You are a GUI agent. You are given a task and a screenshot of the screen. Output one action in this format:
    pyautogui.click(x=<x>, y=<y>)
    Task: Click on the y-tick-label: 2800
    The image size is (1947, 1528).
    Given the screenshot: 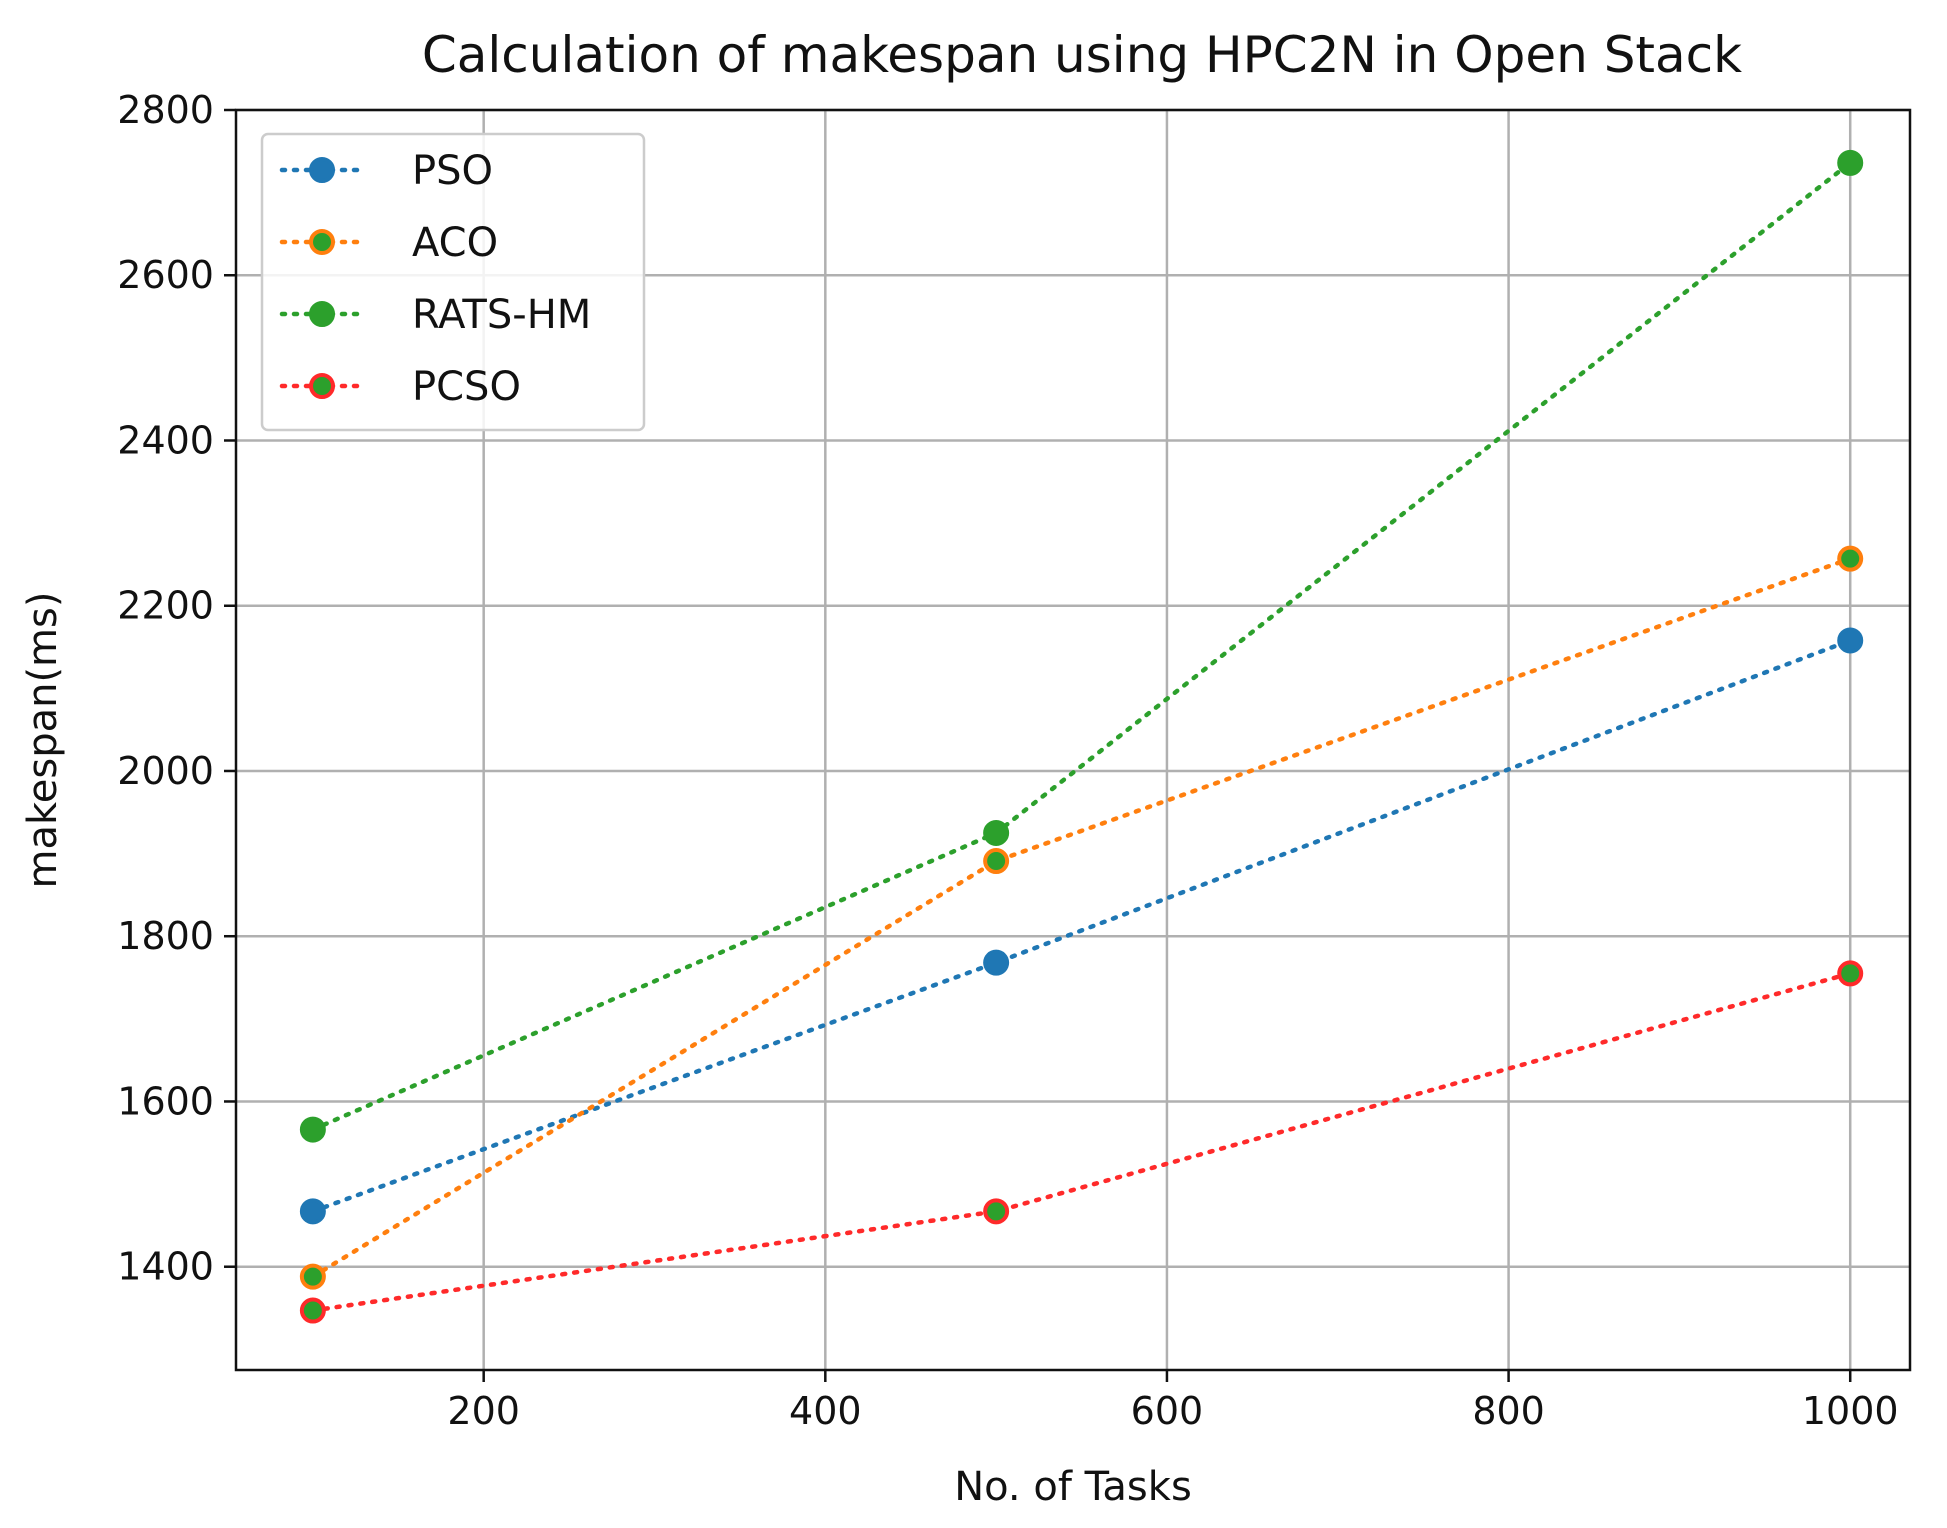 What is the action you would take?
    pyautogui.click(x=165, y=110)
    